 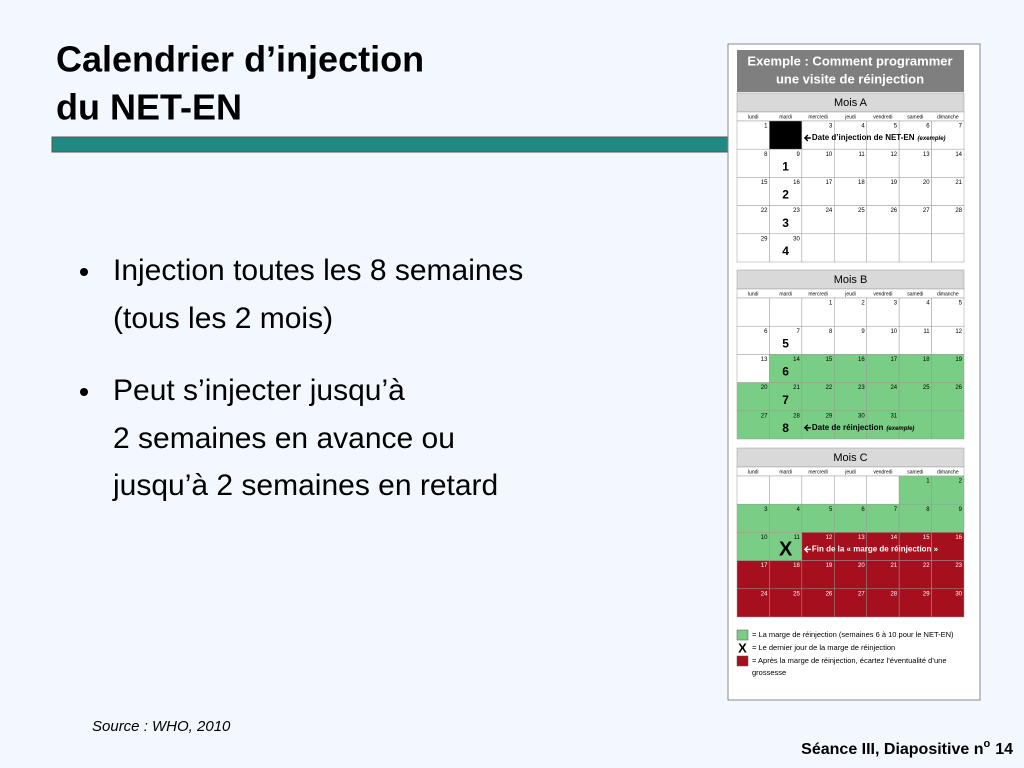 I want to click on day-number: 8, so click(x=928, y=510).